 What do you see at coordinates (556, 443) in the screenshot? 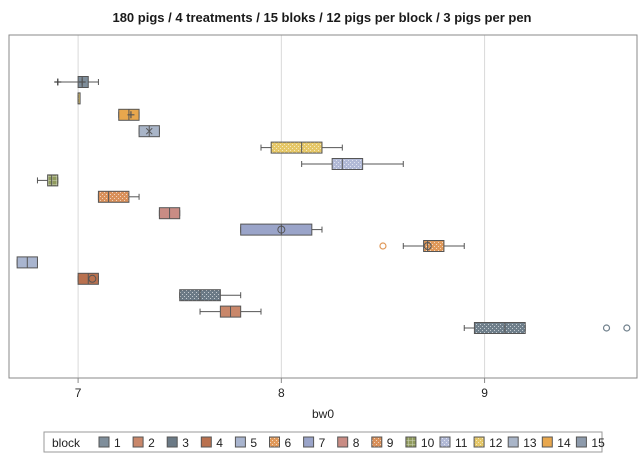
I see `legend-item-14: 14` at bounding box center [556, 443].